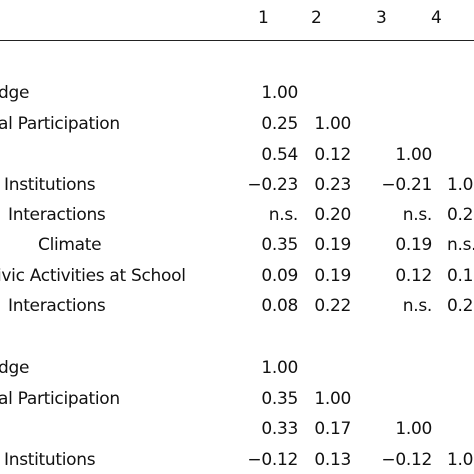  I want to click on value-cell: 0.54, so click(279, 155).